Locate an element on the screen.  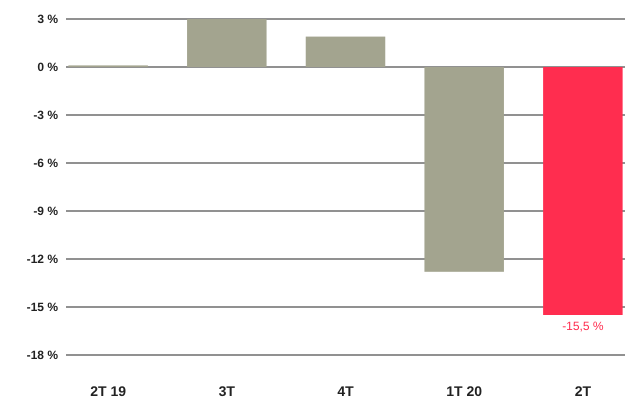
y-tick-label: 0 % is located at coordinates (47, 67).